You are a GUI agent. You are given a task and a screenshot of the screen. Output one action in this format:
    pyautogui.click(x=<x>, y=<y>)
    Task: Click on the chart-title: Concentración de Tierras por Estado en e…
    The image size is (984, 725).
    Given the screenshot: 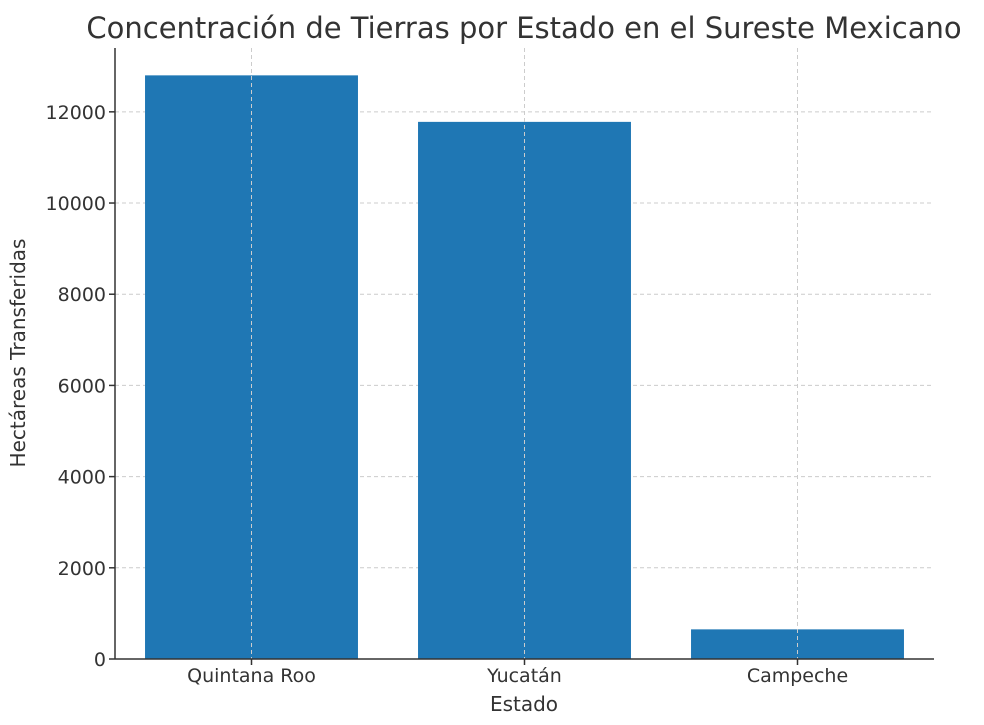 What is the action you would take?
    pyautogui.click(x=523, y=28)
    